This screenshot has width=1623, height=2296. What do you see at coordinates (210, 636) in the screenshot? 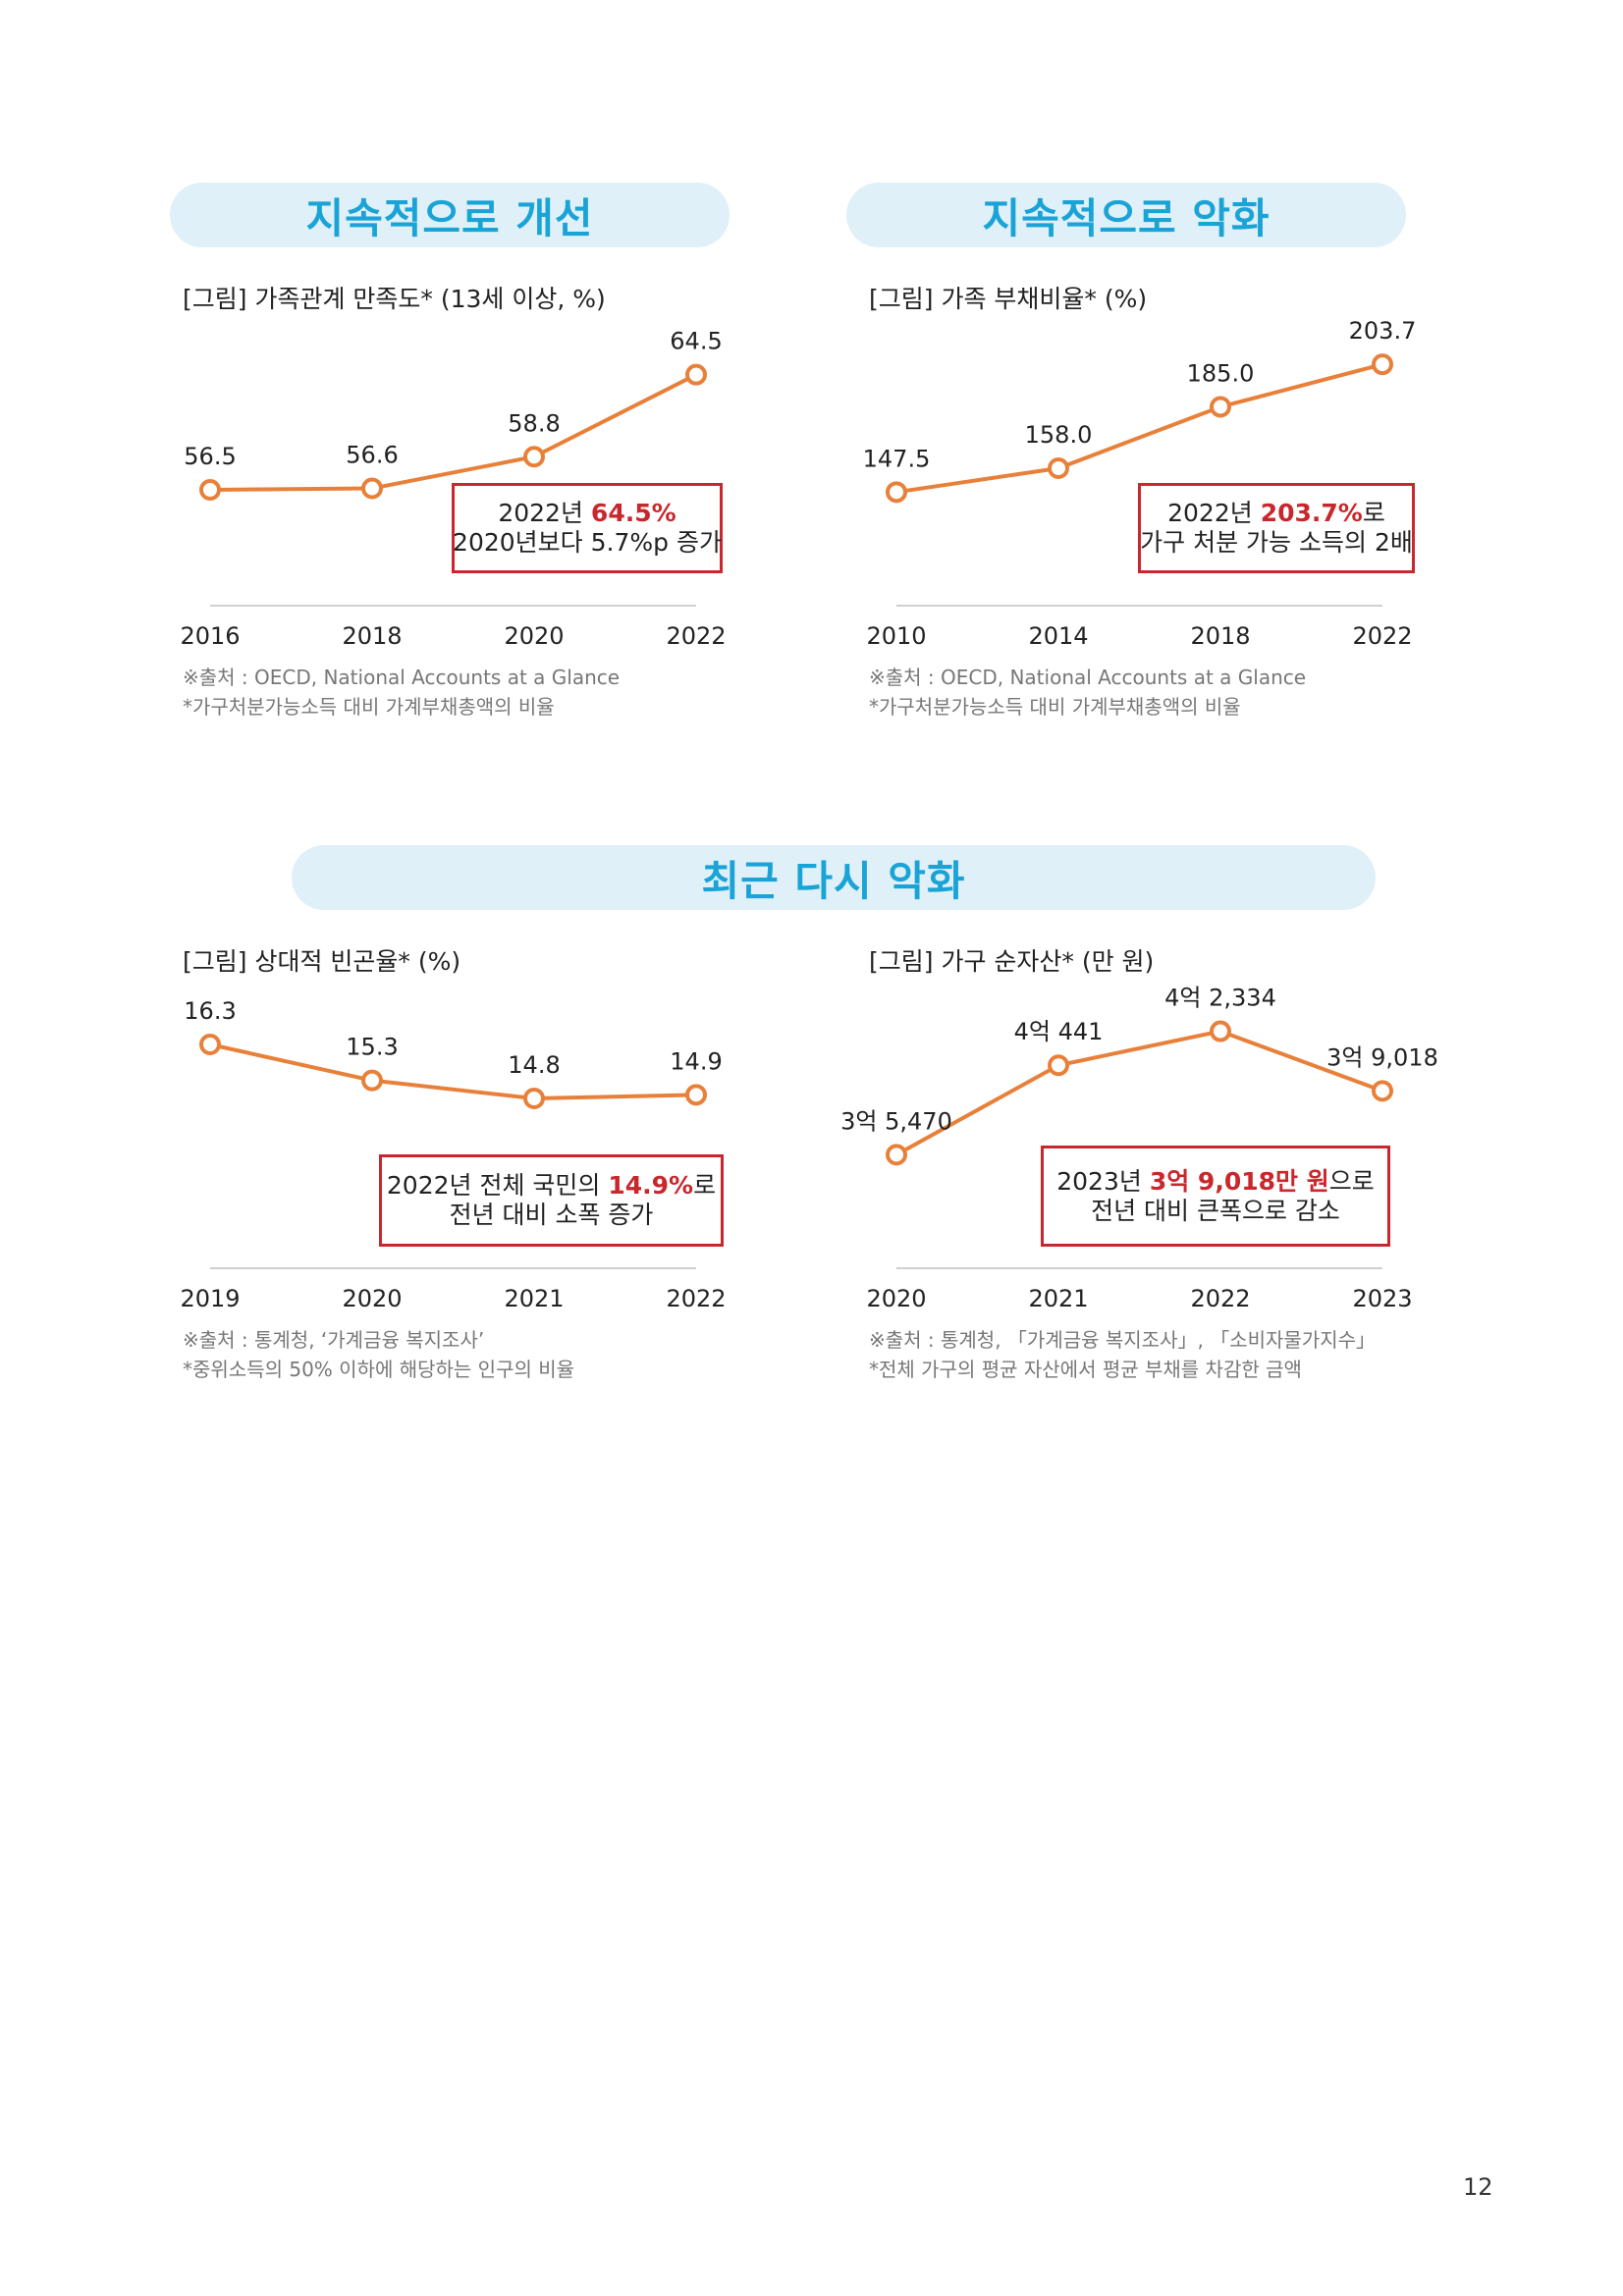
I see `x-tick-label: 2016` at bounding box center [210, 636].